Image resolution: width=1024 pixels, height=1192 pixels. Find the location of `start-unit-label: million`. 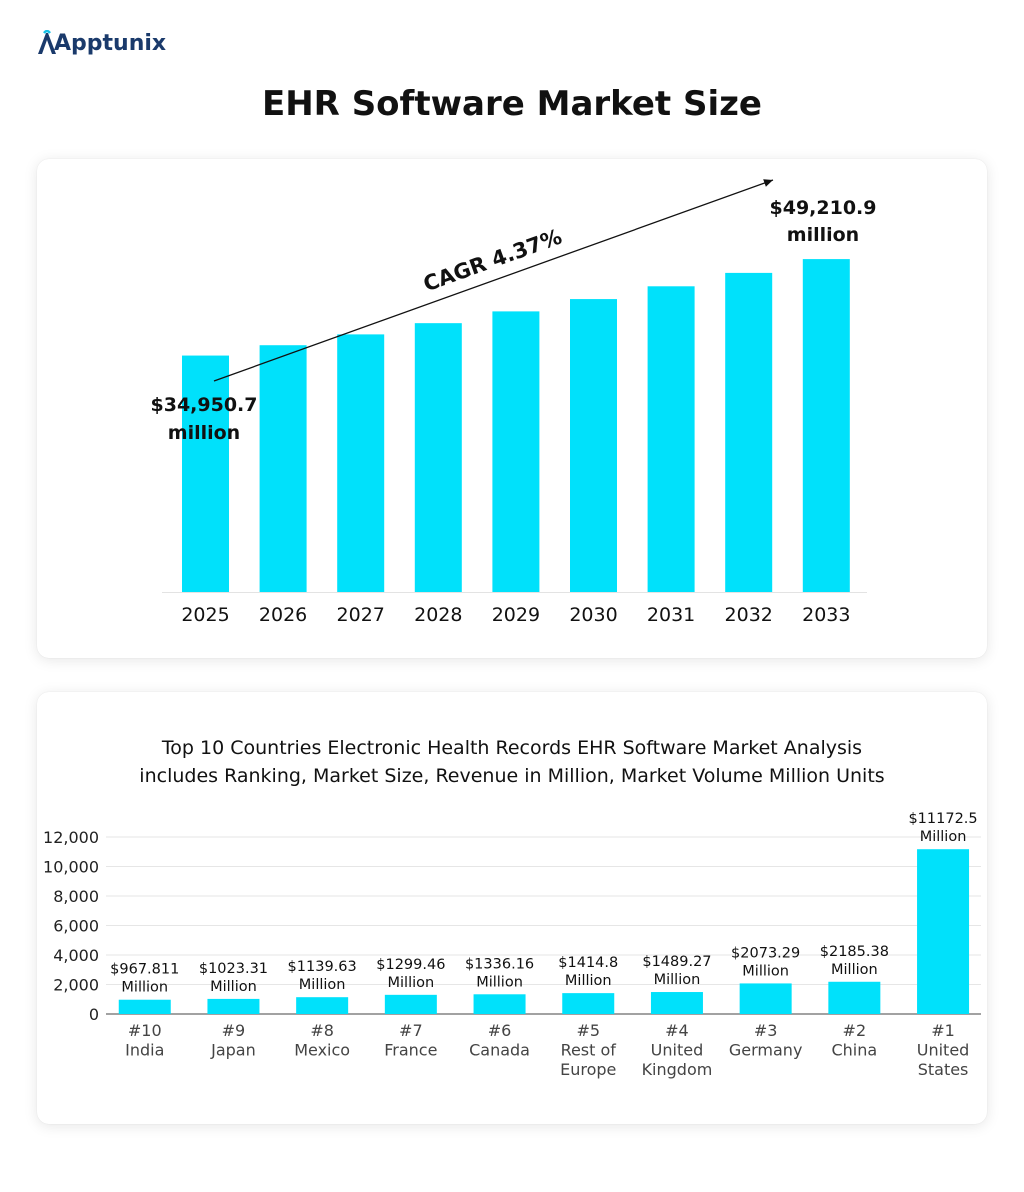

start-unit-label: million is located at coordinates (204, 433).